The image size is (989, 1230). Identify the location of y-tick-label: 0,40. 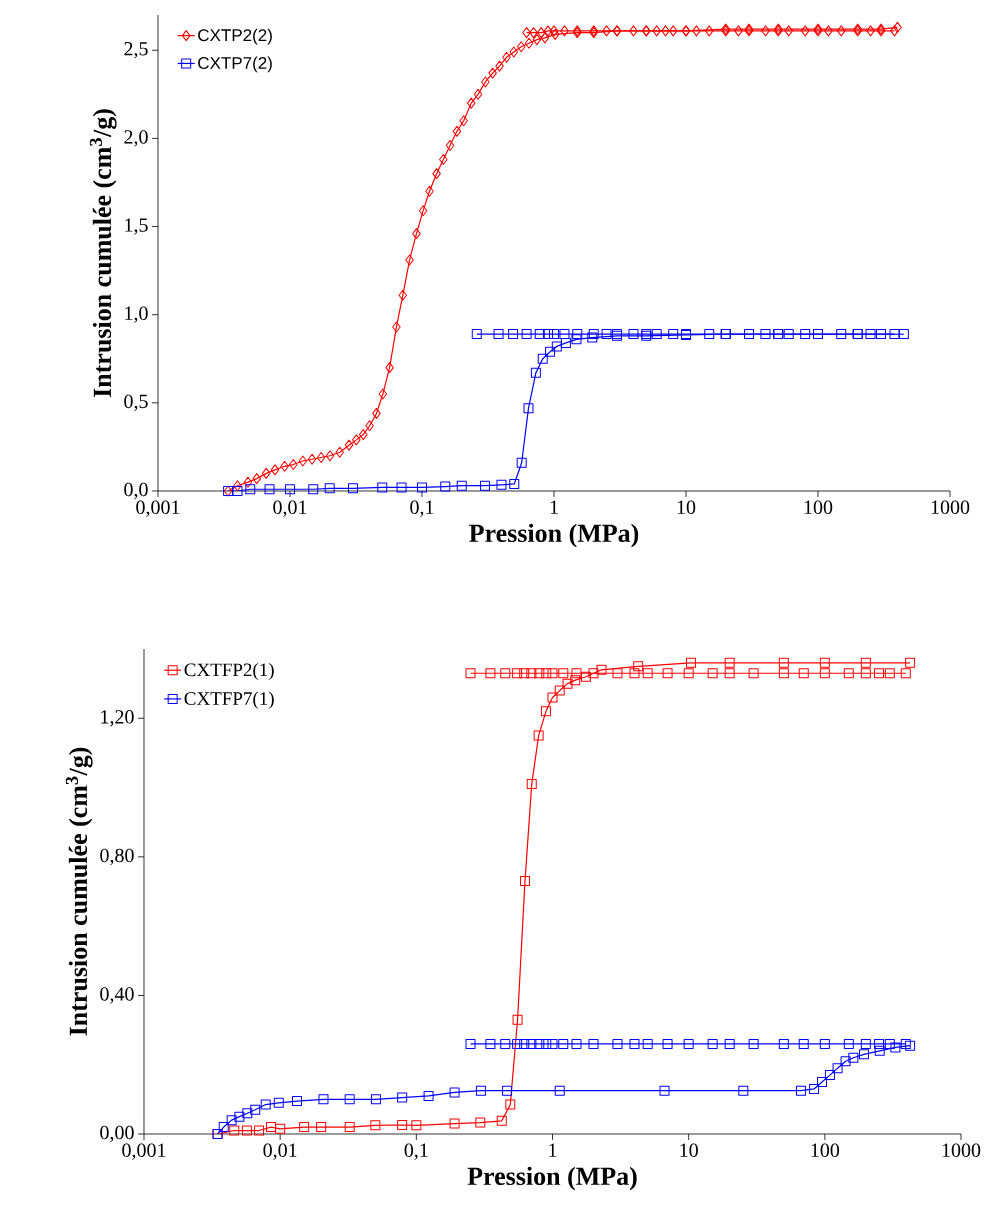
(117, 995).